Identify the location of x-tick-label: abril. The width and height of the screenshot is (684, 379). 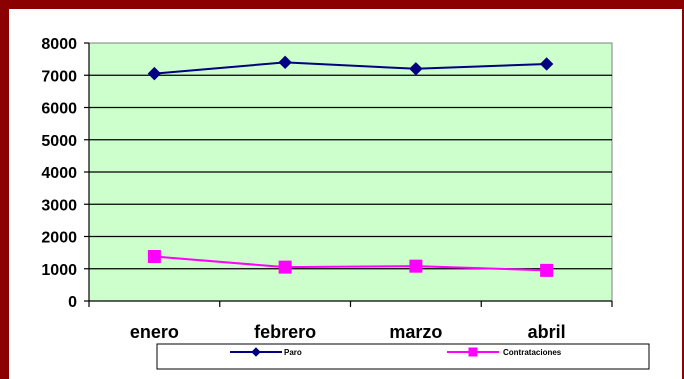
(547, 332).